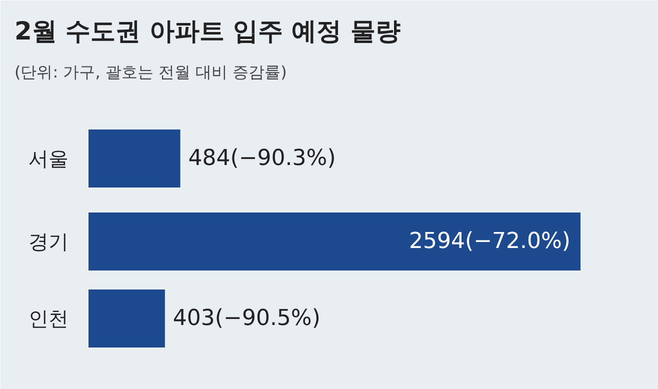 This screenshot has width=658, height=389. I want to click on y-tick-label: 경기, so click(48, 242).